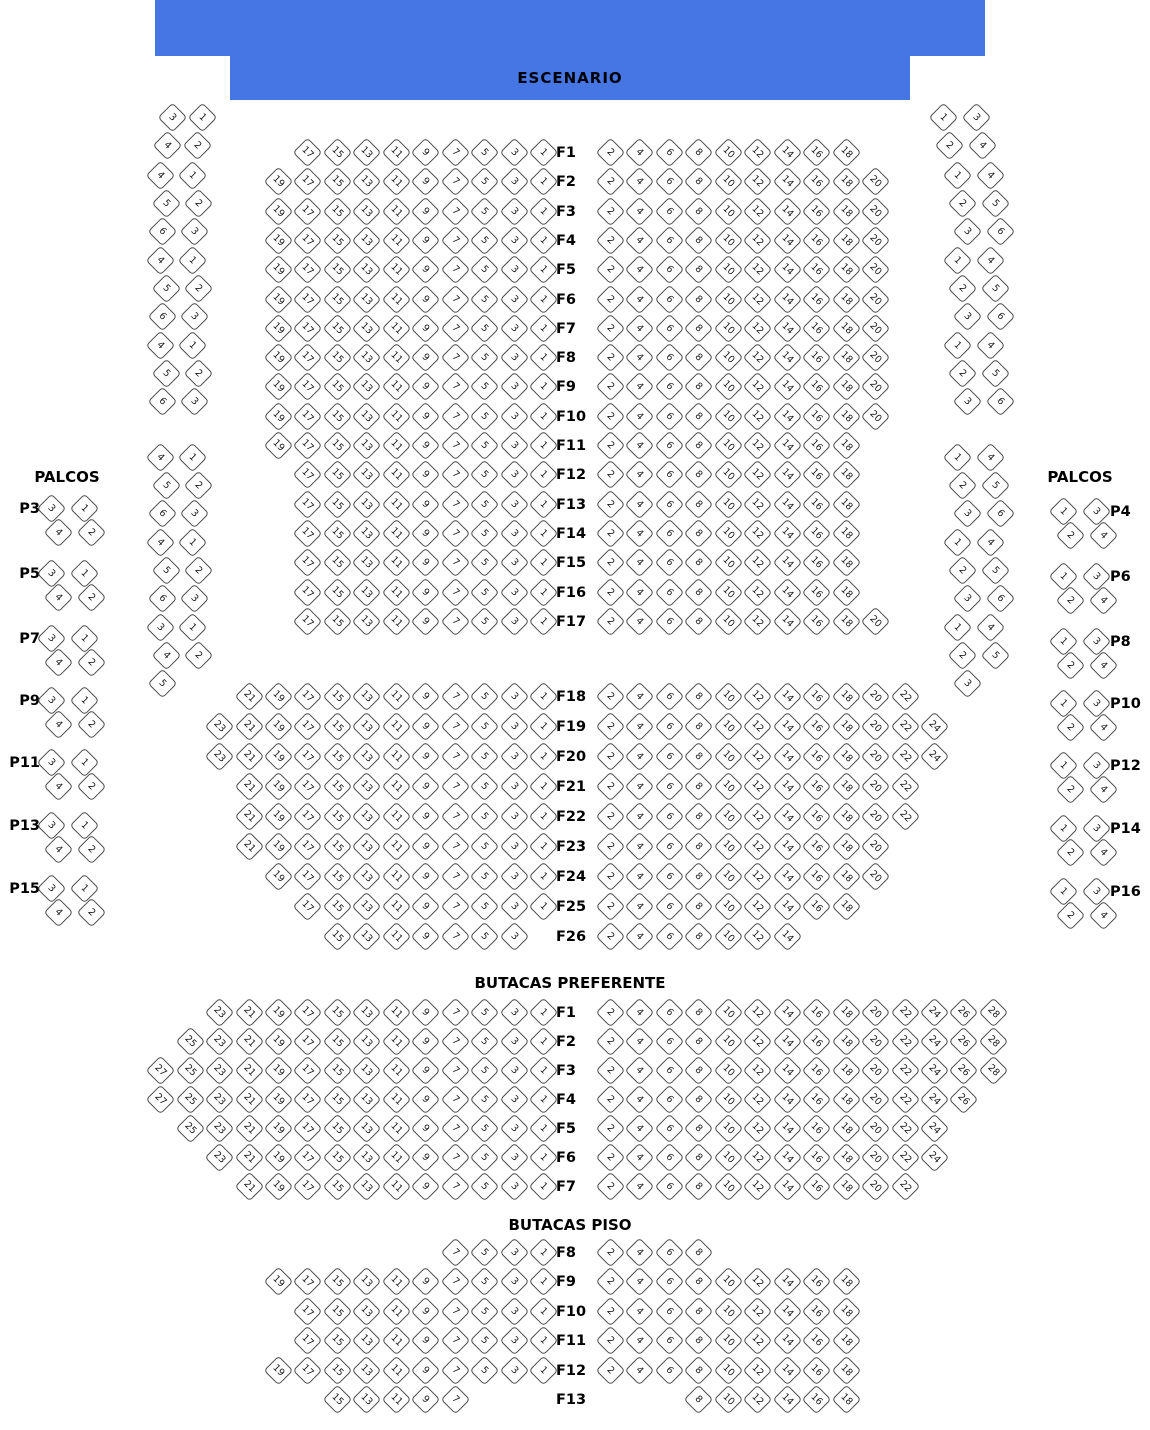  I want to click on seat: 20, so click(875, 816).